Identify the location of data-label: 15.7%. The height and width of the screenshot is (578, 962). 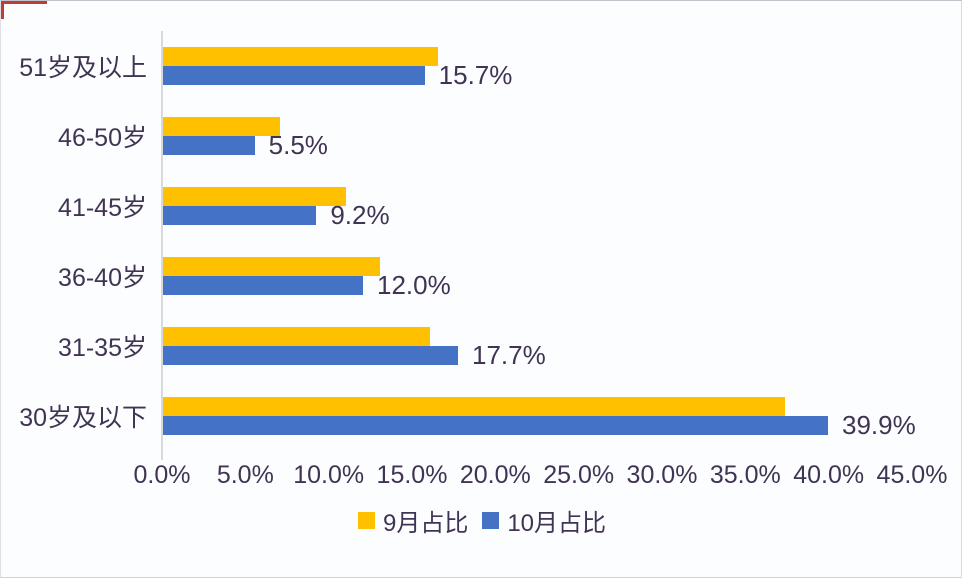
(475, 75).